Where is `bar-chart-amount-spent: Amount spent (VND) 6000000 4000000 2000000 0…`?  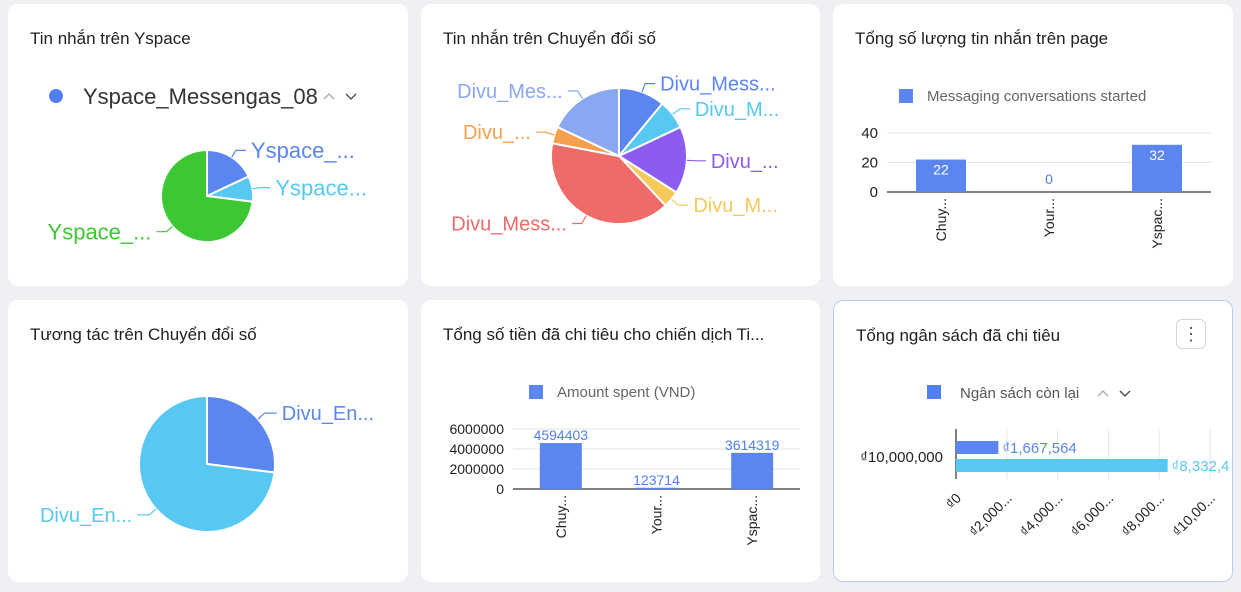 bar-chart-amount-spent: Amount spent (VND) 6000000 4000000 2000000 0… is located at coordinates (624, 465).